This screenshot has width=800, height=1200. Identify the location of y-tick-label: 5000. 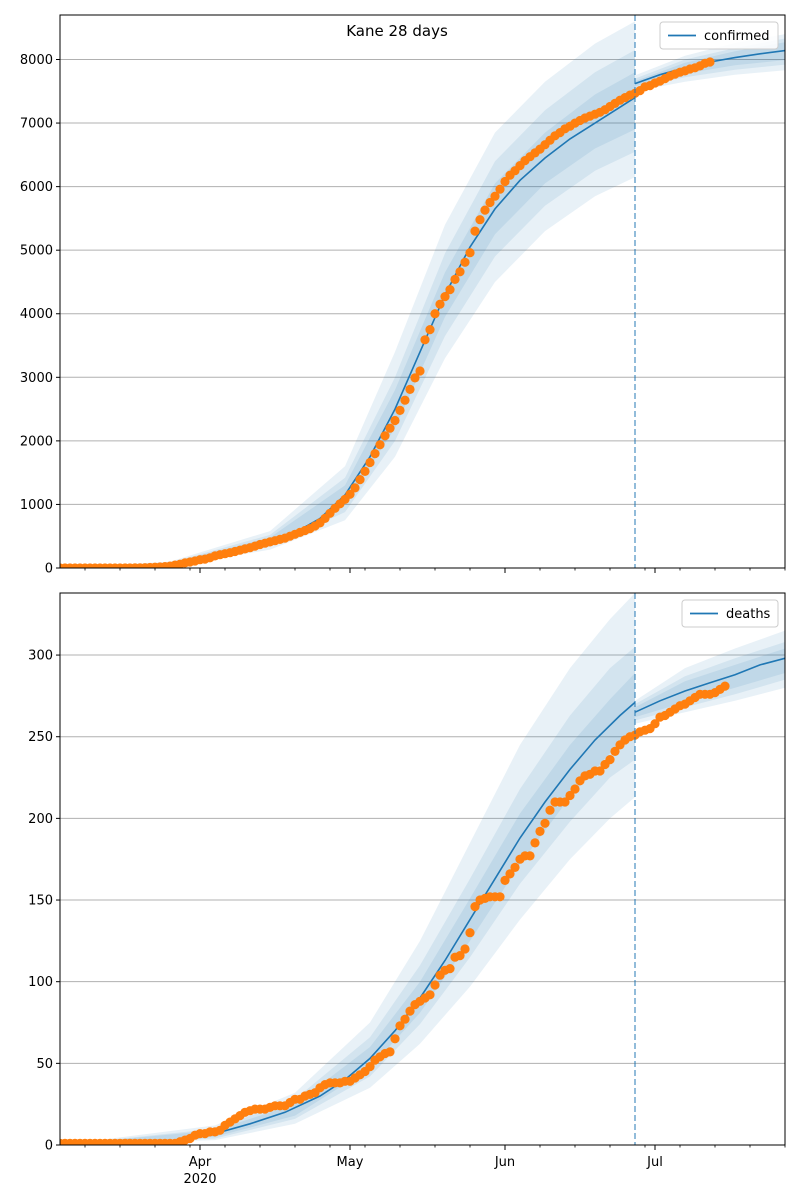
(36, 251).